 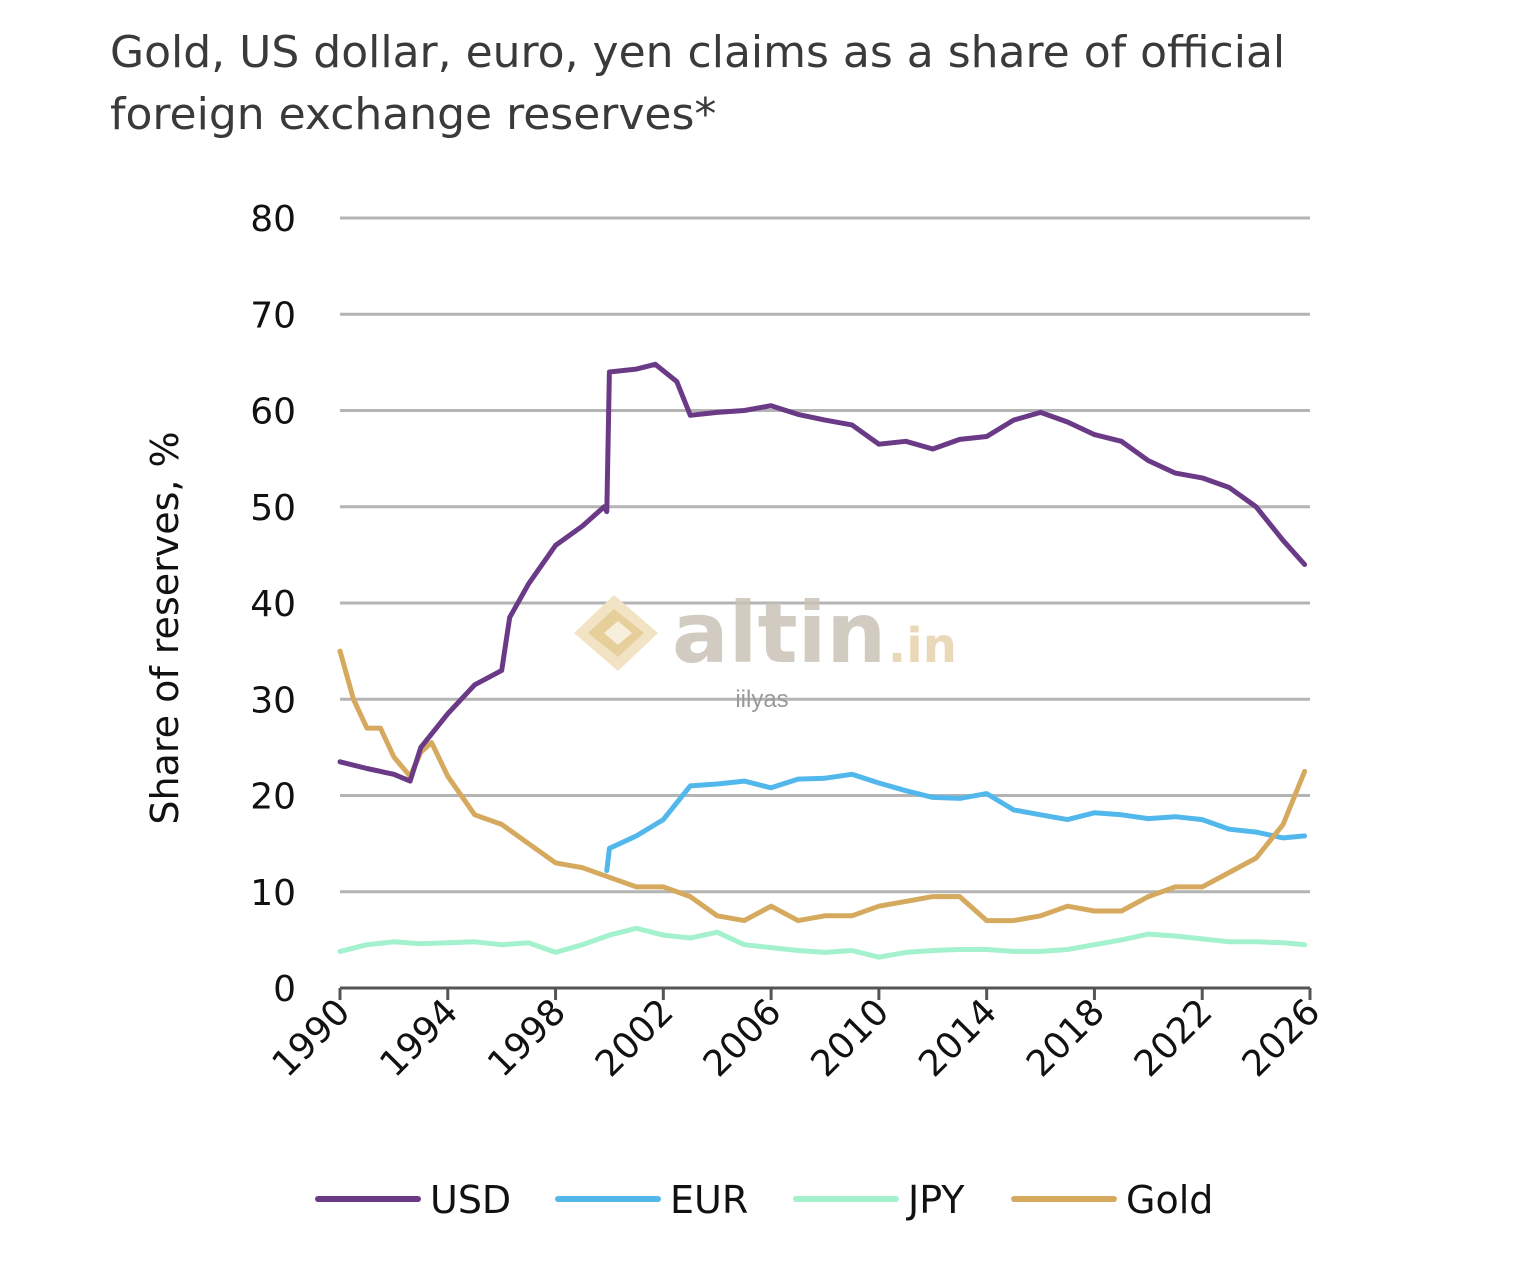 What do you see at coordinates (273, 508) in the screenshot?
I see `y-tick-label: 50` at bounding box center [273, 508].